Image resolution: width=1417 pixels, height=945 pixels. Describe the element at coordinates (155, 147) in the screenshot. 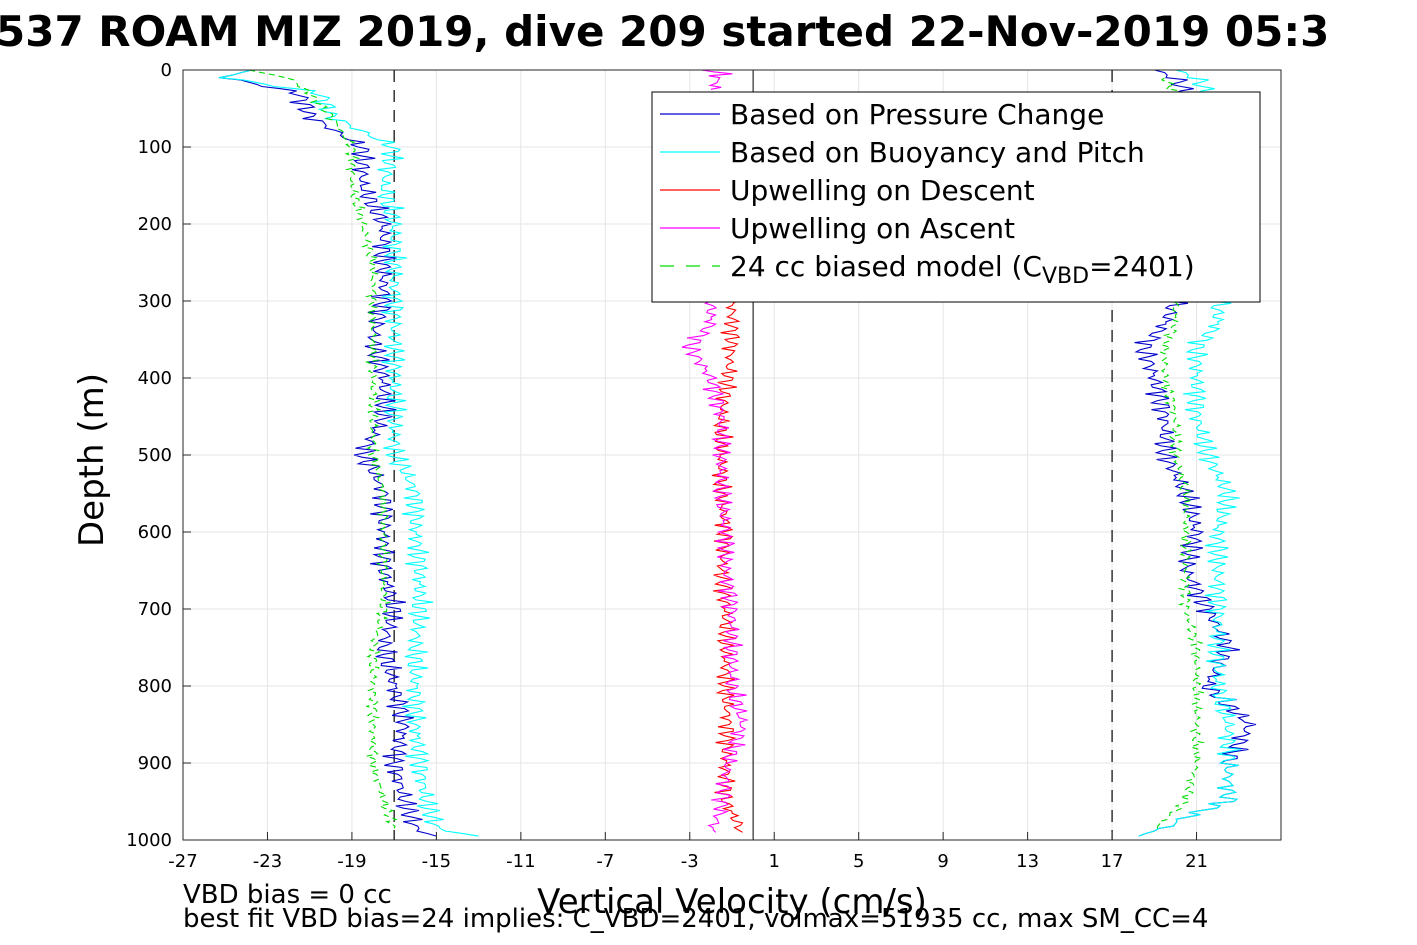

I see `y-tick-label: 100` at that location.